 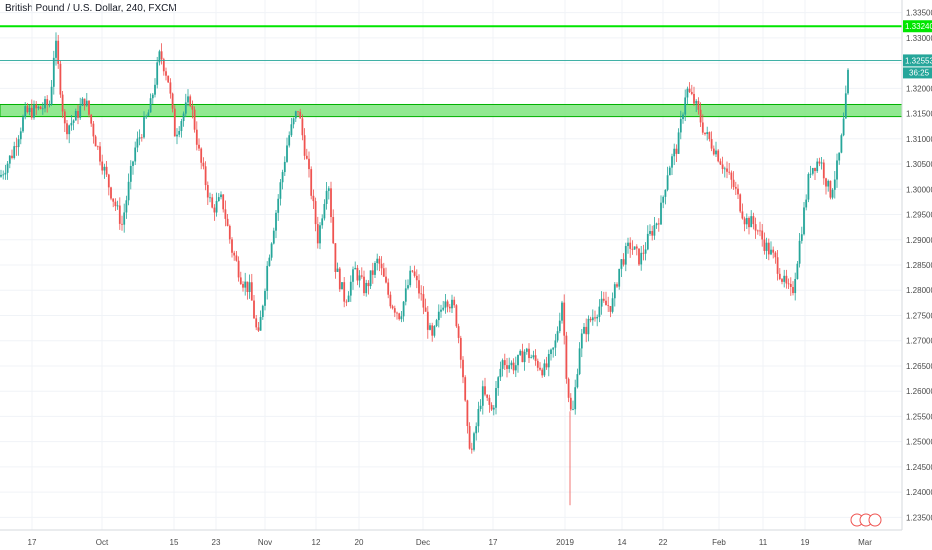 I want to click on price-tick-label: 1.30000, so click(x=919, y=189).